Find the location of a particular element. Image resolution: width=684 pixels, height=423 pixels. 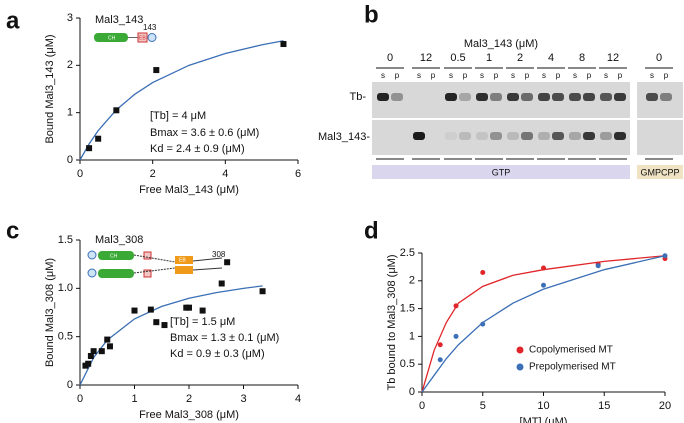

residue-label: 308 is located at coordinates (219, 254).